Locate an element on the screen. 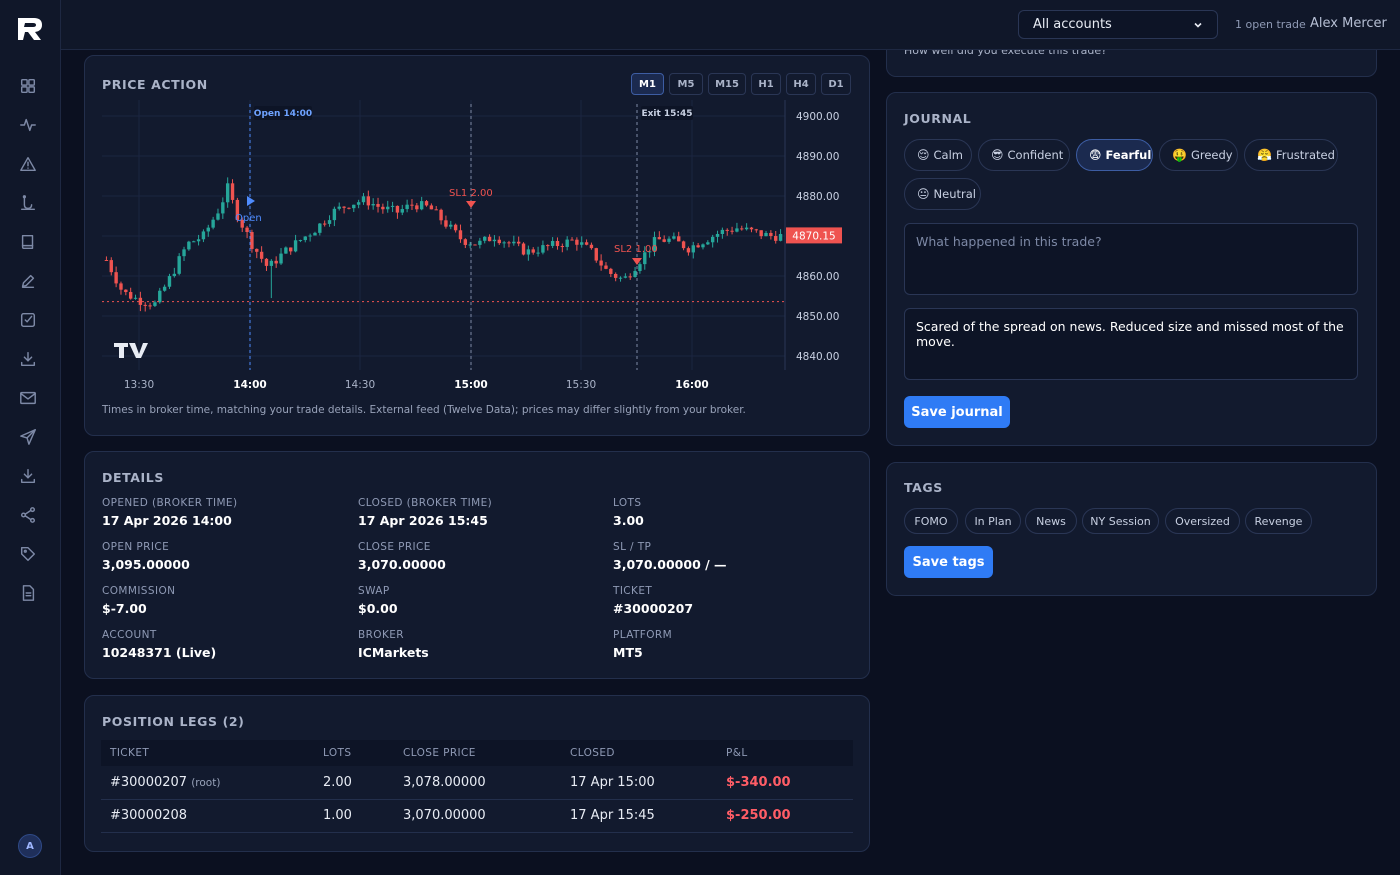  tag-in-plan: In Plan is located at coordinates (993, 521).